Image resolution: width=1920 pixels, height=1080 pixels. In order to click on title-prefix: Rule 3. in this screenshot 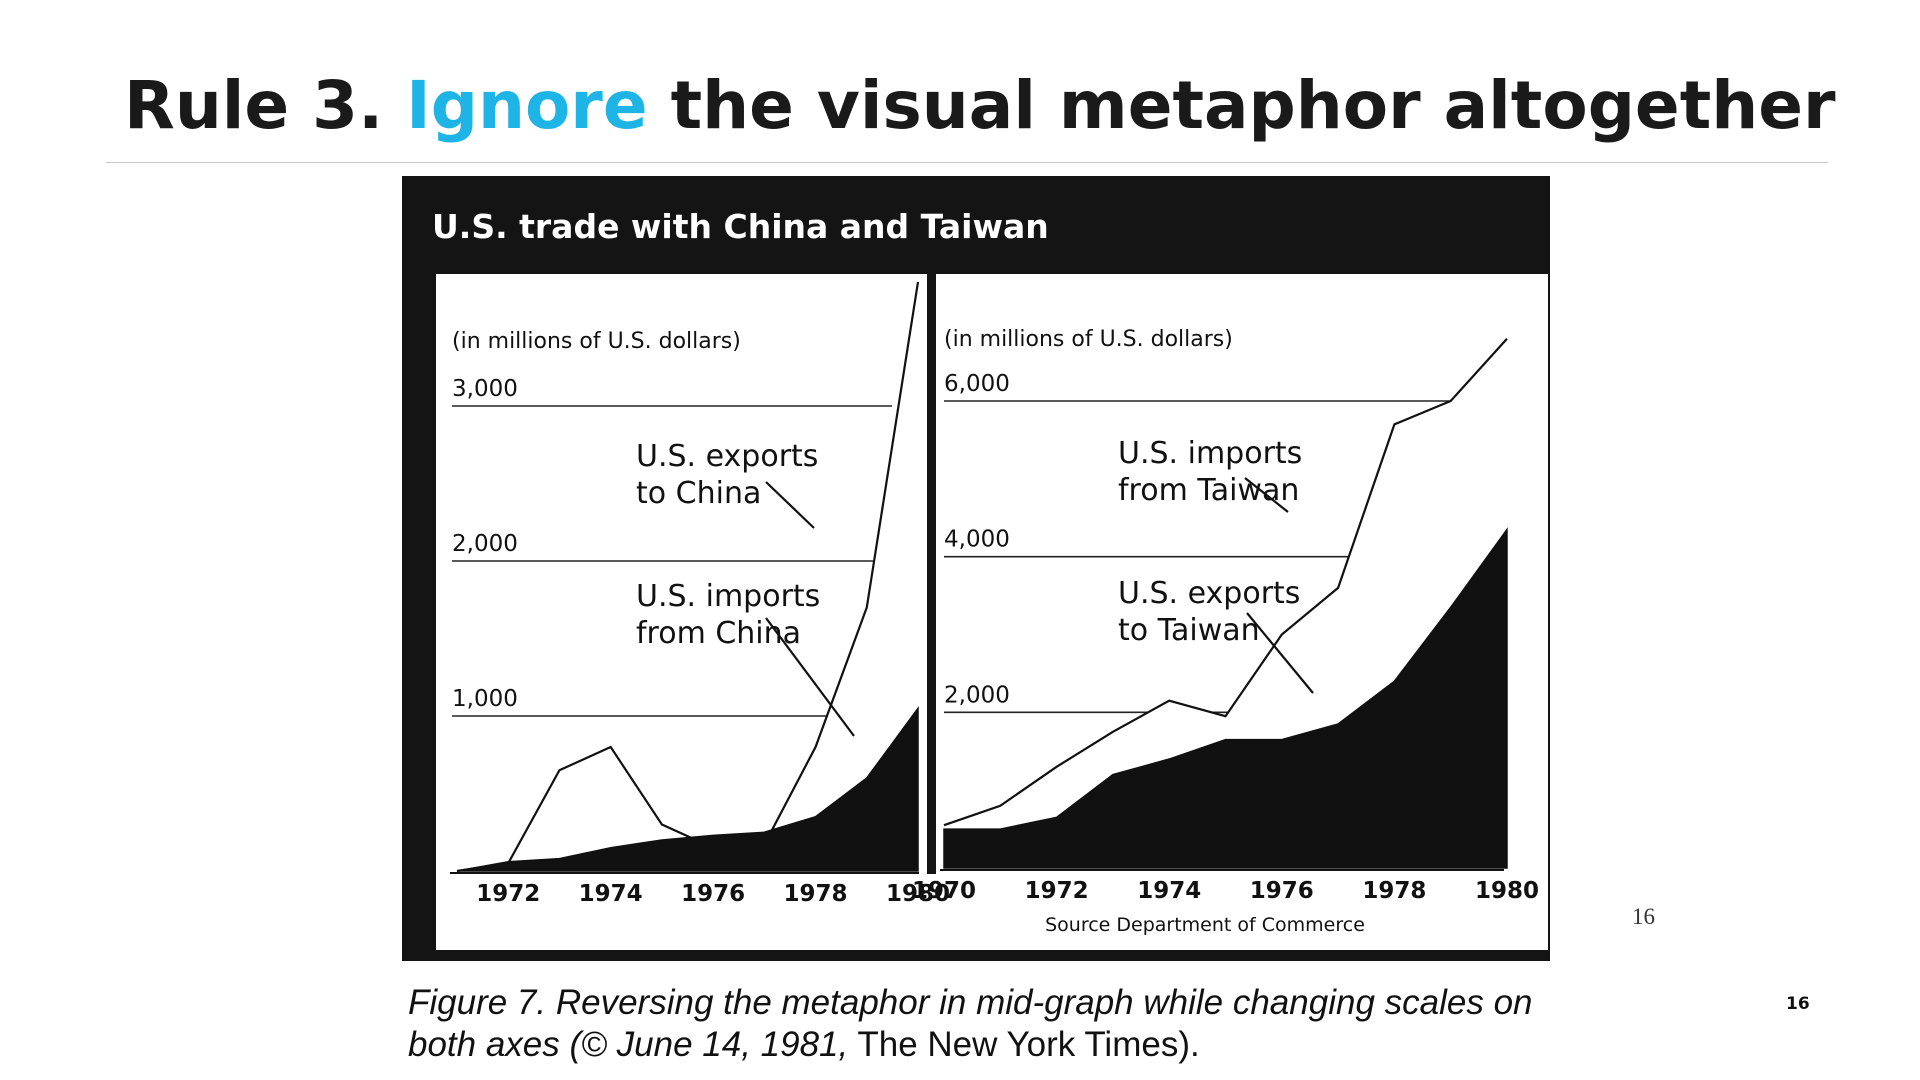, I will do `click(265, 105)`.